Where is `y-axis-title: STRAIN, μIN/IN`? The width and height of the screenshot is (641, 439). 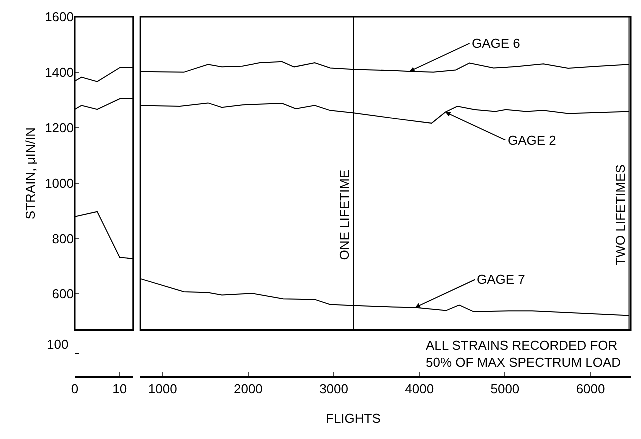 y-axis-title: STRAIN, μIN/IN is located at coordinates (30, 174).